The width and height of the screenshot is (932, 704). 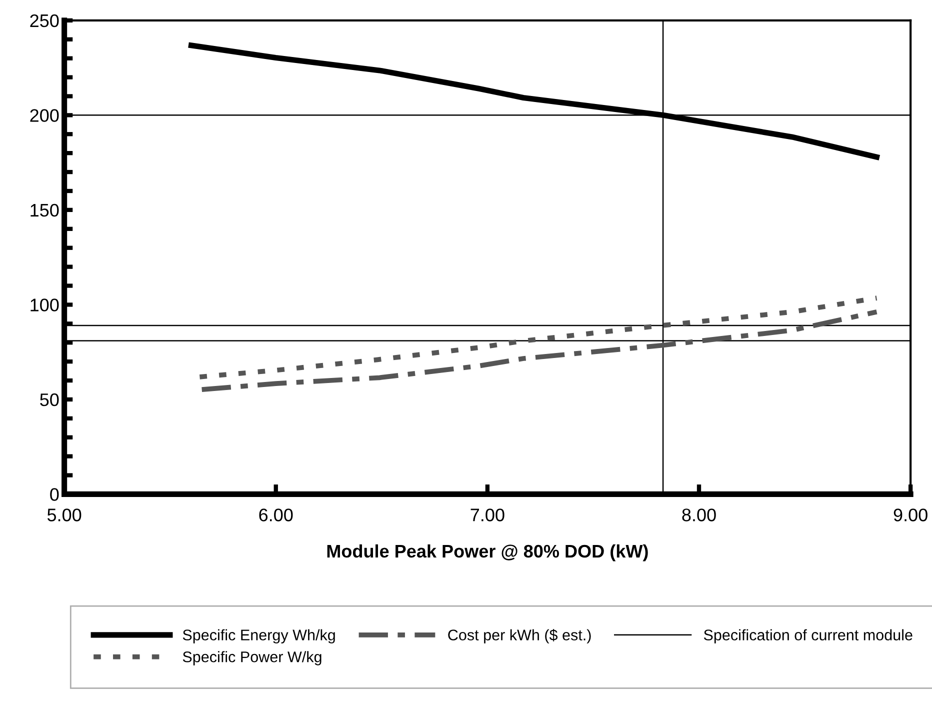 What do you see at coordinates (911, 515) in the screenshot?
I see `x-tick-label: 9.00` at bounding box center [911, 515].